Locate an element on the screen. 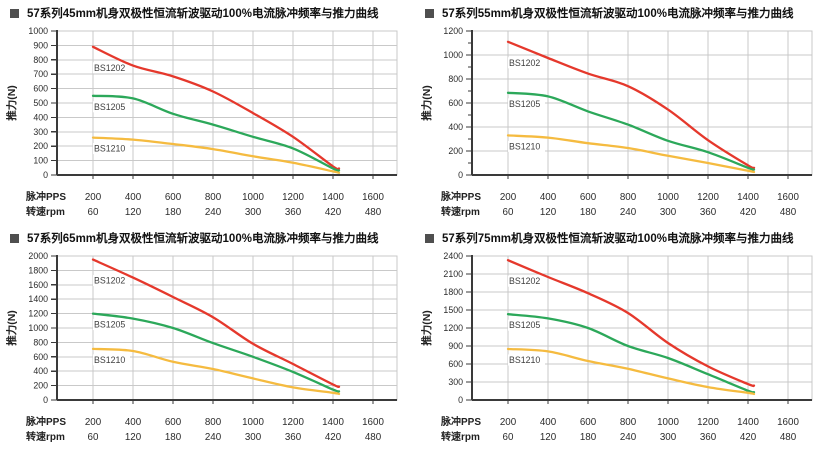 The image size is (830, 450). x-tick-label-rpm: 420 is located at coordinates (748, 212).